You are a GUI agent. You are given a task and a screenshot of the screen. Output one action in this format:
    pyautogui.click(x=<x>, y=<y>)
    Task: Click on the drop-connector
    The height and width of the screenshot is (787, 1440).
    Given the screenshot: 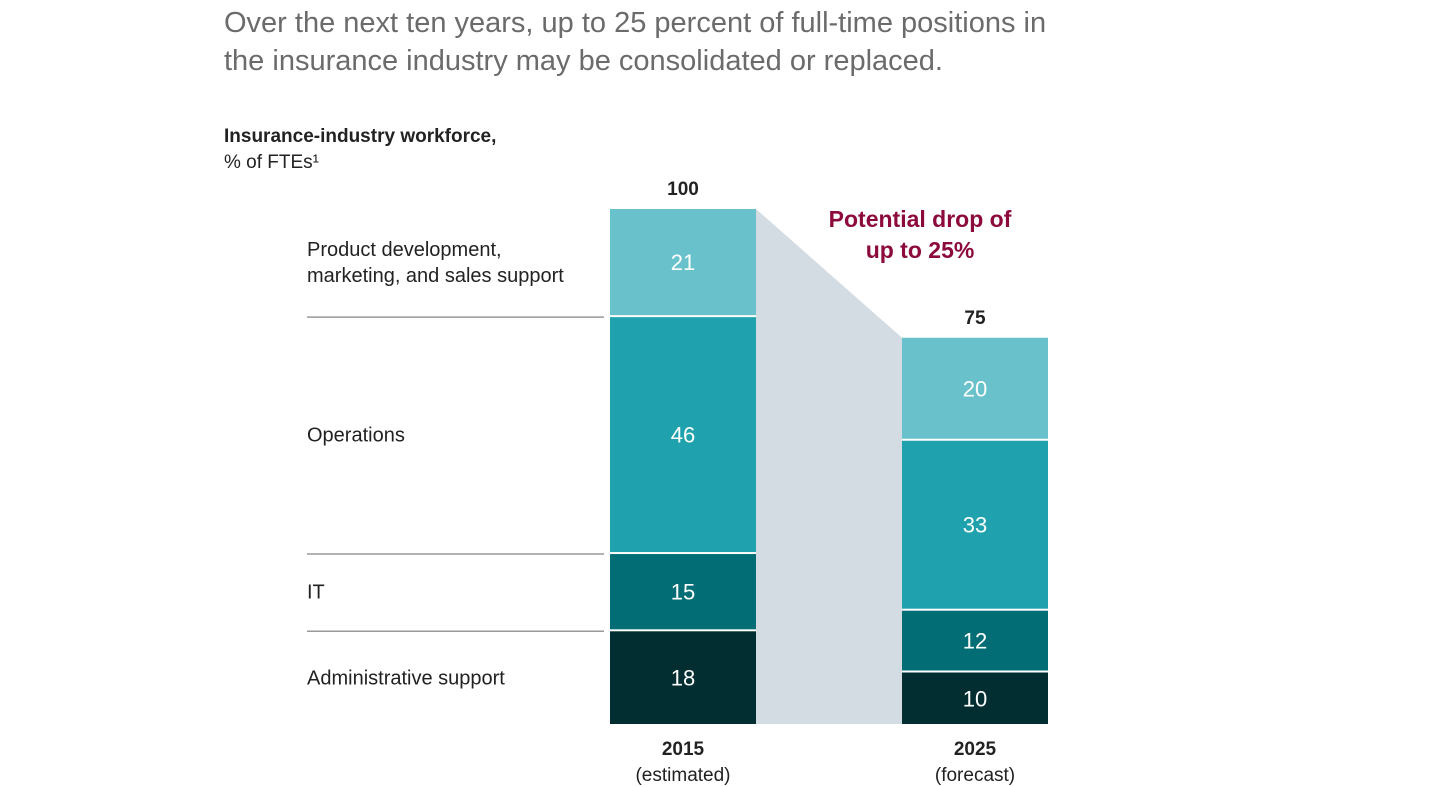 What is the action you would take?
    pyautogui.click(x=829, y=466)
    